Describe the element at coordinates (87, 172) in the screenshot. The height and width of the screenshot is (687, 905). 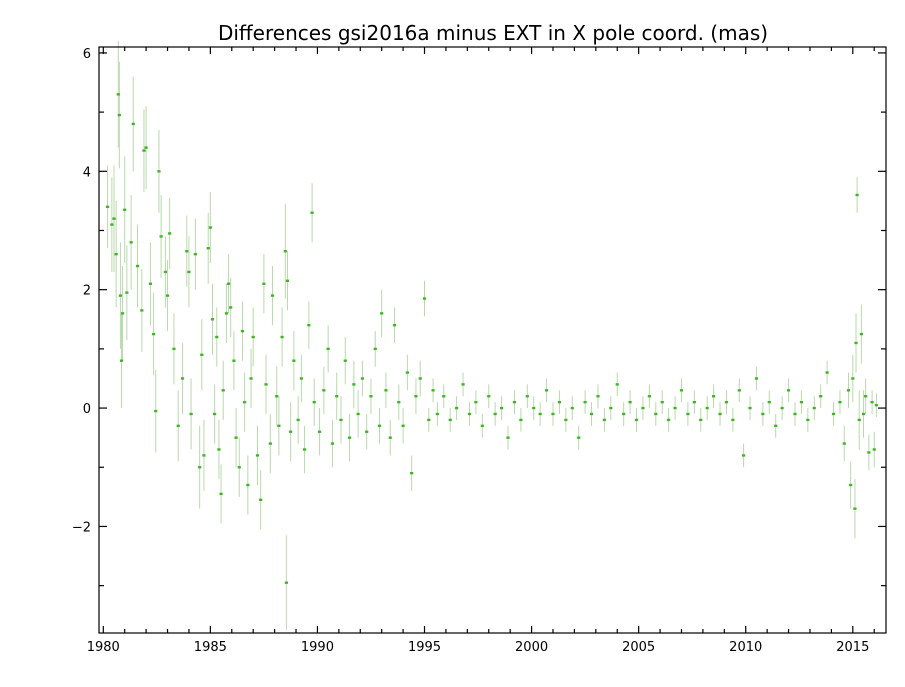
I see `y-tick-label: 4` at that location.